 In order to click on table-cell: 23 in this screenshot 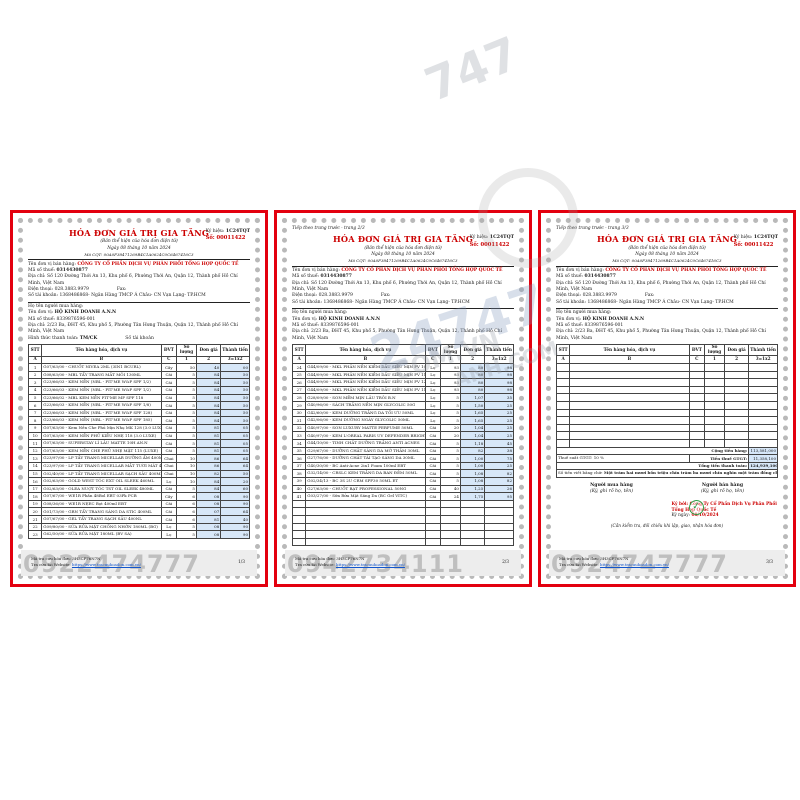, I will do `click(35, 534)`.